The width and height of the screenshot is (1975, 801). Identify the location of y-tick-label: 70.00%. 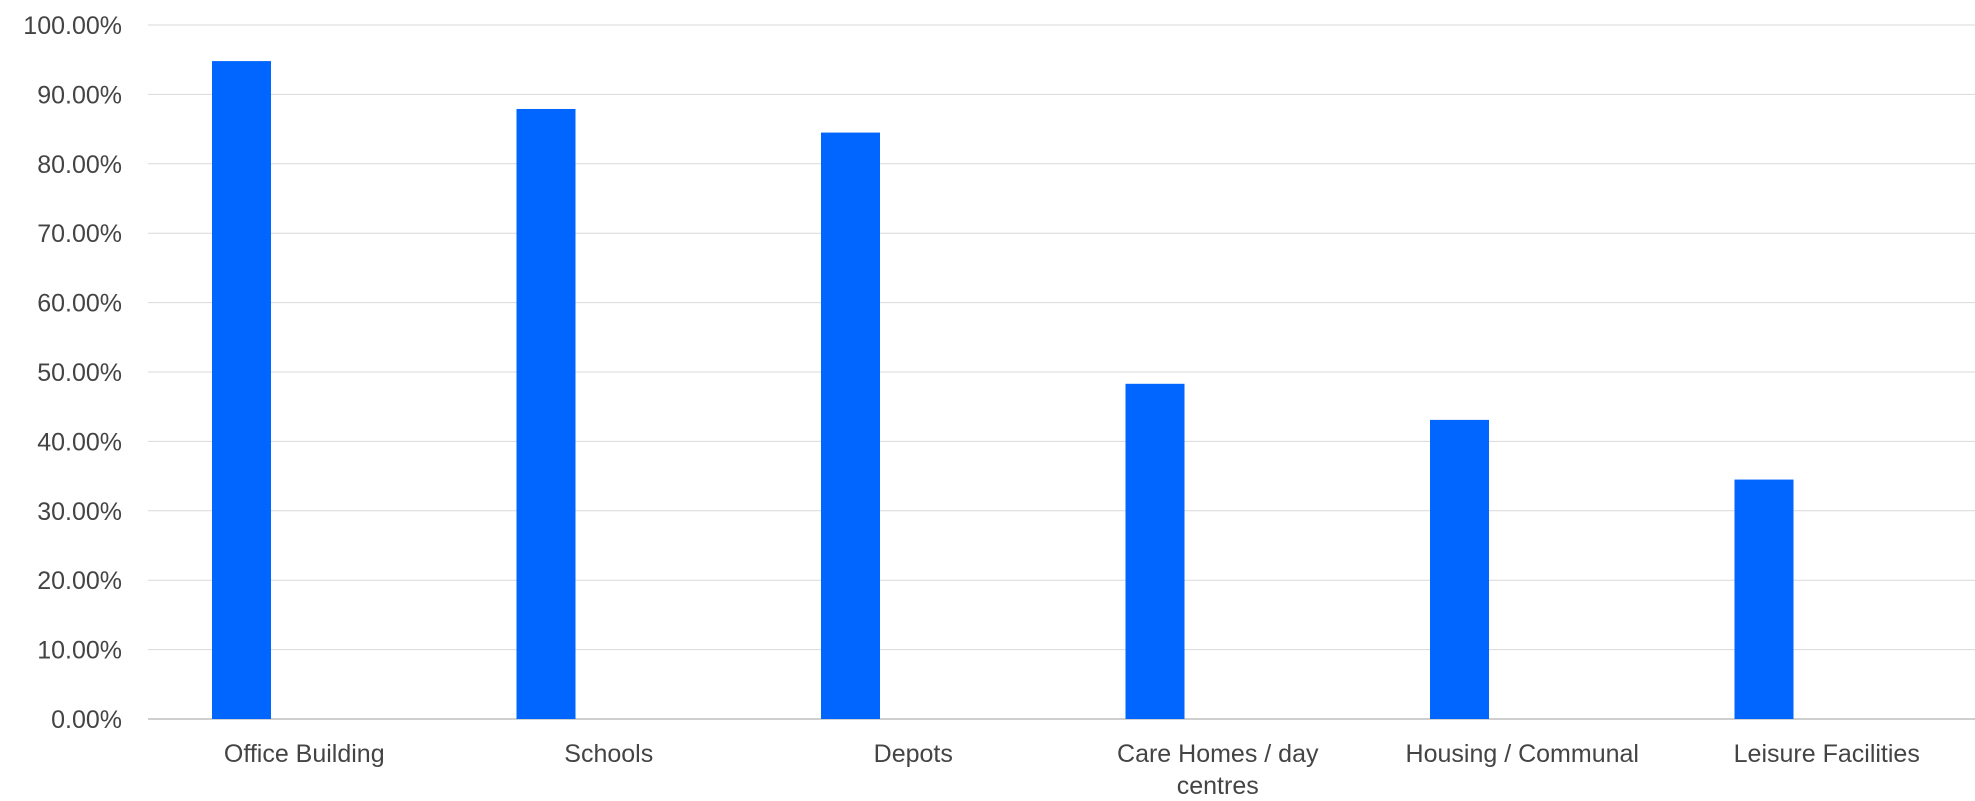
(79, 234).